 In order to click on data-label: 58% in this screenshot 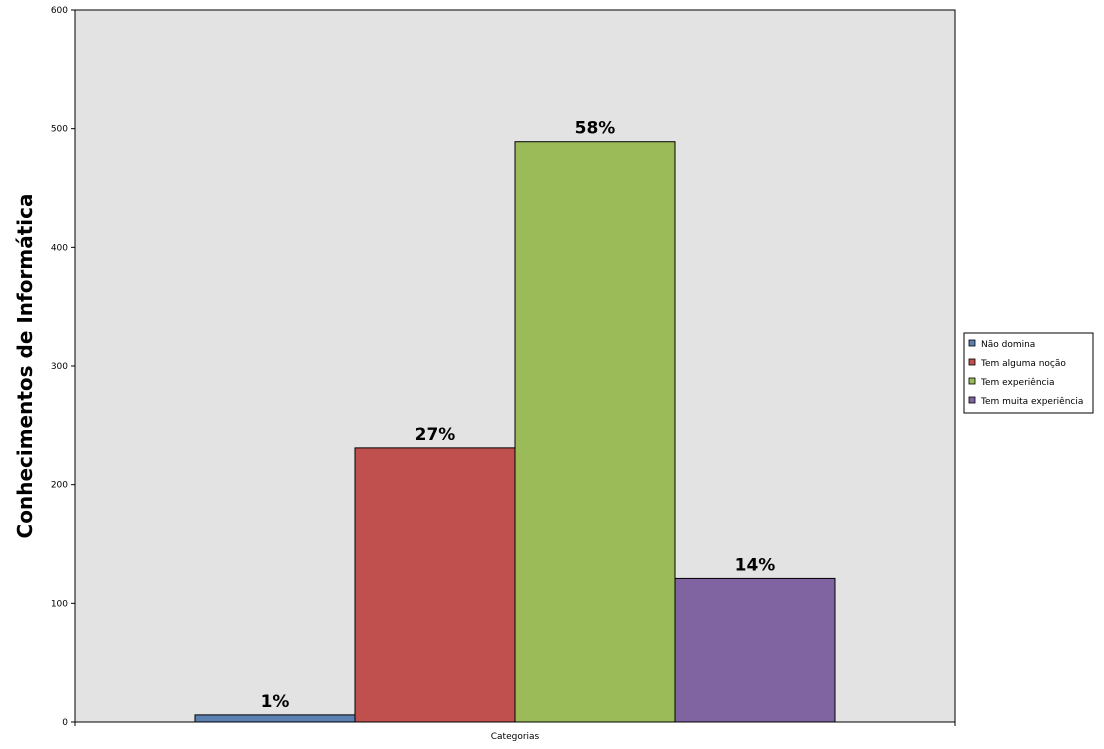, I will do `click(595, 129)`.